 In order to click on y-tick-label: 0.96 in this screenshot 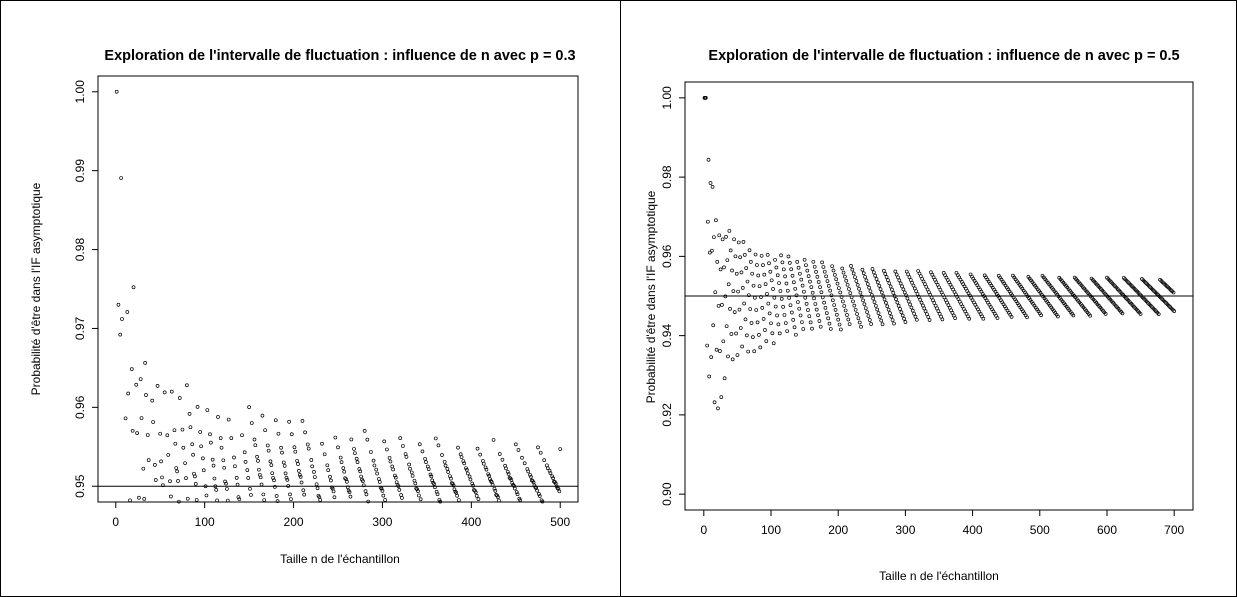, I will do `click(667, 256)`.